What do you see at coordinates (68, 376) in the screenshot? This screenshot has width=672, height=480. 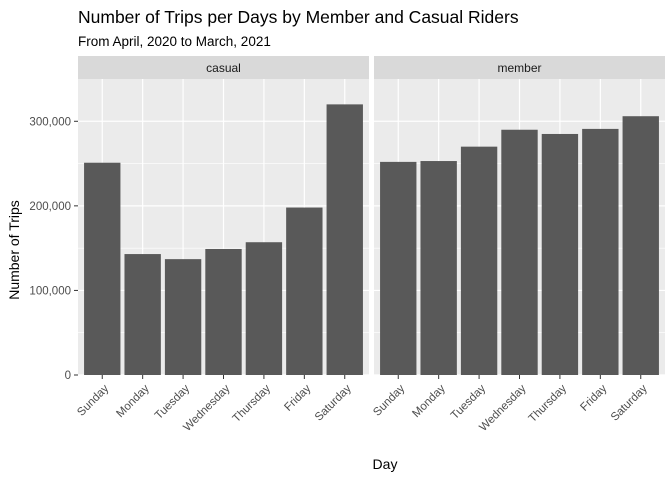 I see `y-tick-label: 0` at bounding box center [68, 376].